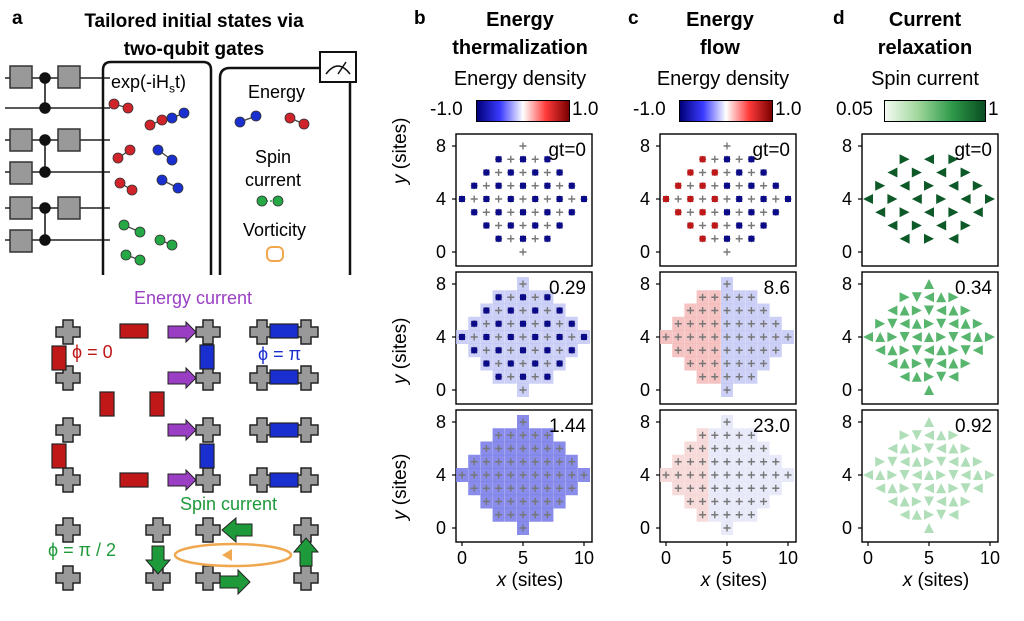  What do you see at coordinates (275, 254) in the screenshot?
I see `vorticity-icon` at bounding box center [275, 254].